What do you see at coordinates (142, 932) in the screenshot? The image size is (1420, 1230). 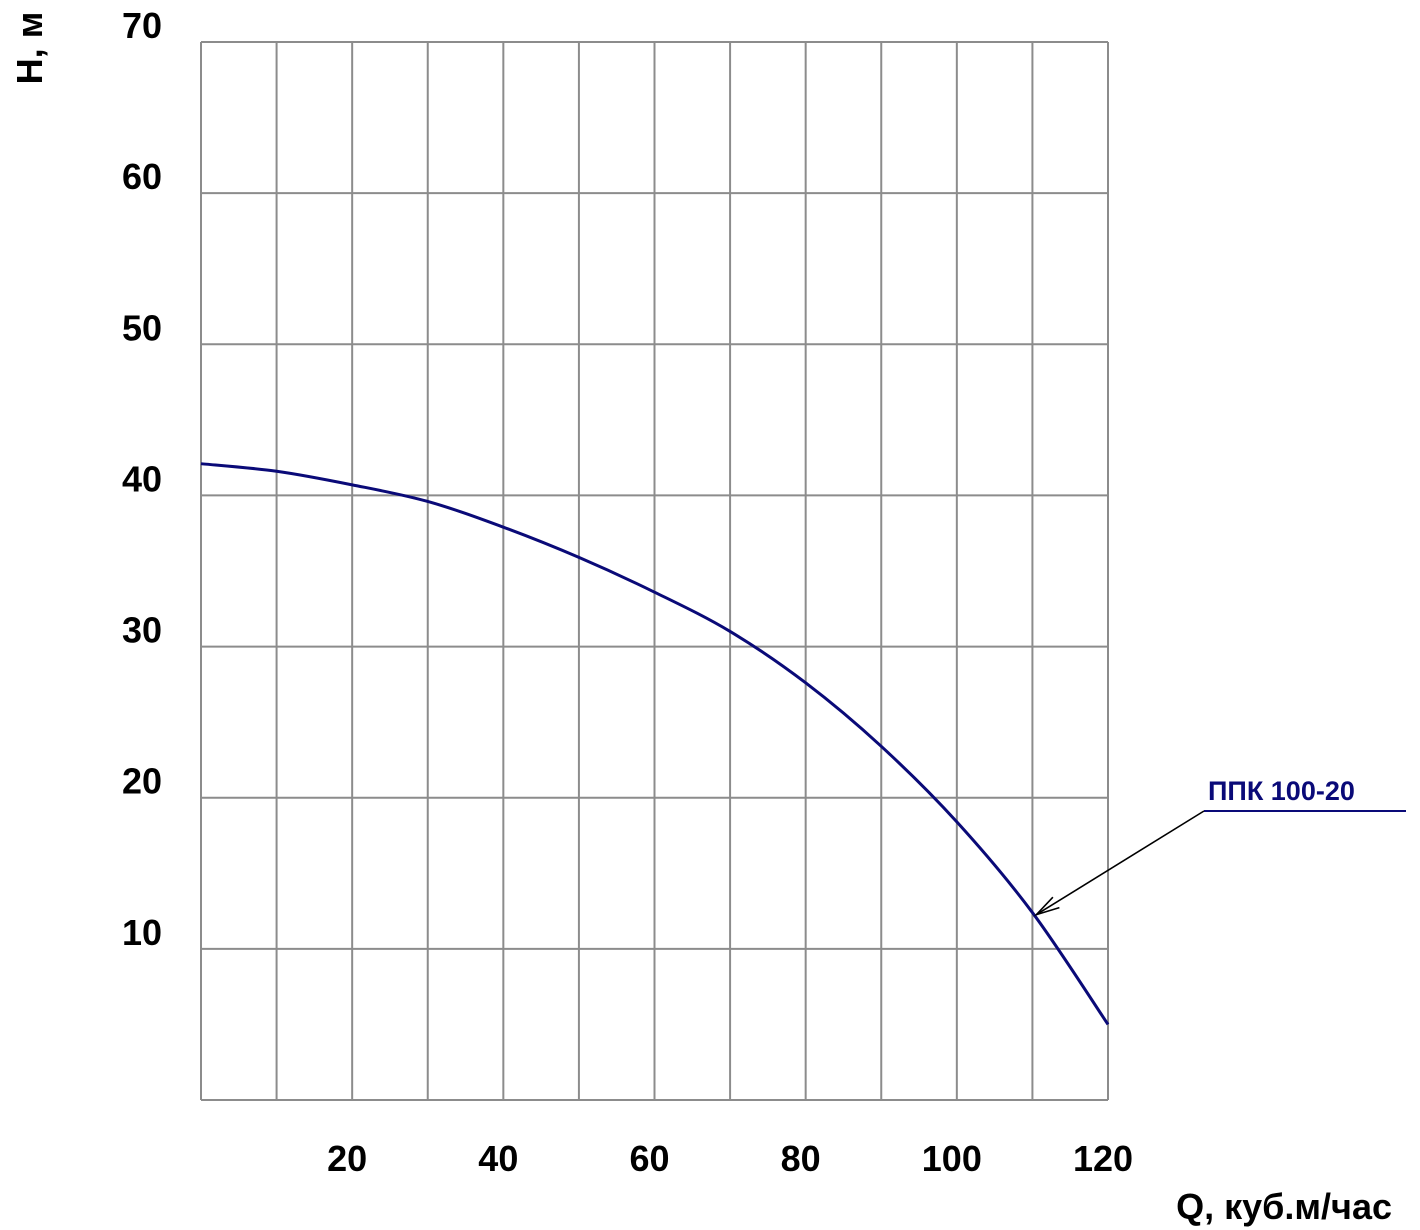 I see `y-tick-label: 10` at bounding box center [142, 932].